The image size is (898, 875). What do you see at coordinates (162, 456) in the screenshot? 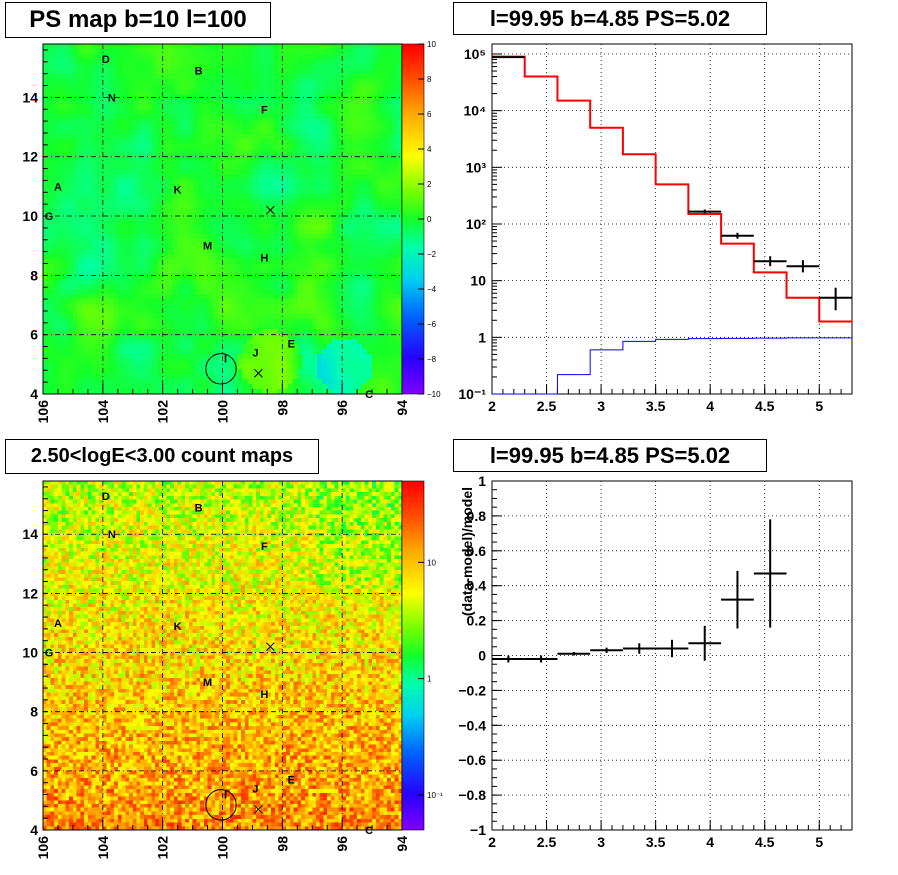
I see `count-map-title: 2.50<logE<3.00 count maps` at bounding box center [162, 456].